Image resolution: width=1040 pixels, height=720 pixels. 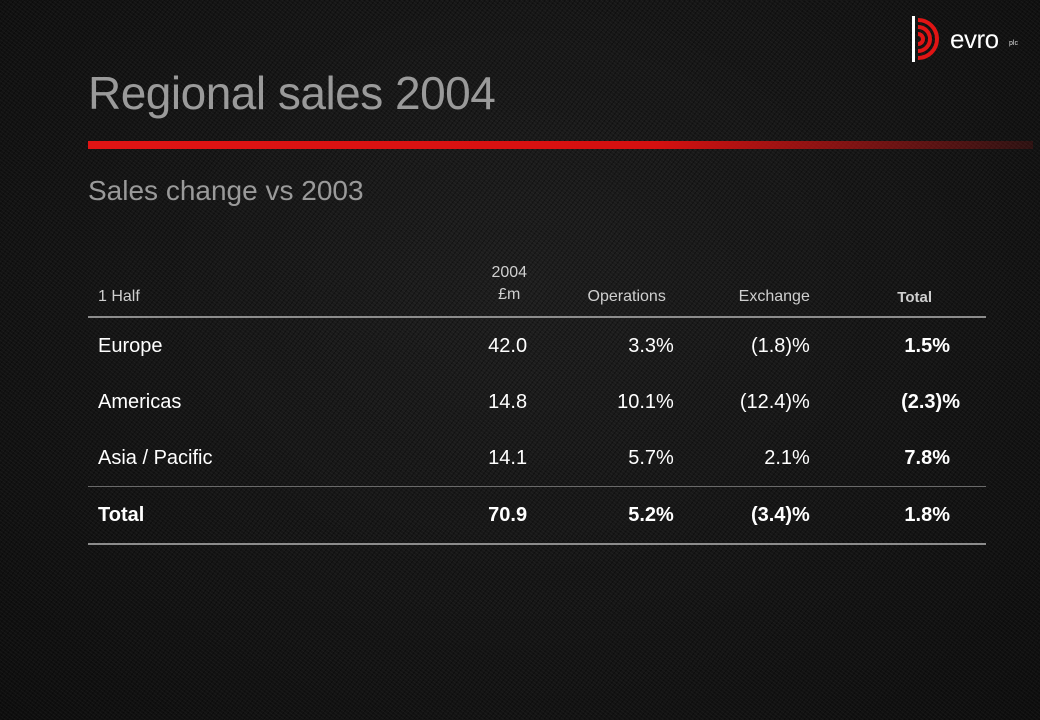 What do you see at coordinates (927, 514) in the screenshot?
I see `cell-total: 1.8%` at bounding box center [927, 514].